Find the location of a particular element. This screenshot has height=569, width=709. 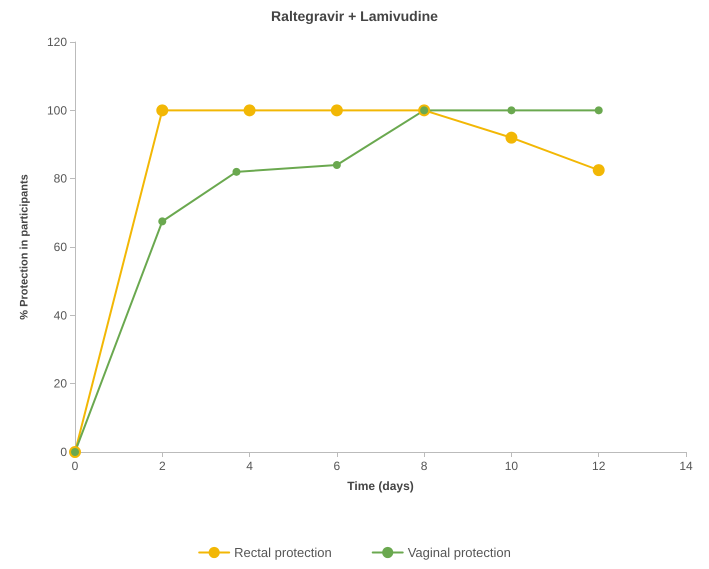

y-tick-label: 120 is located at coordinates (57, 42).